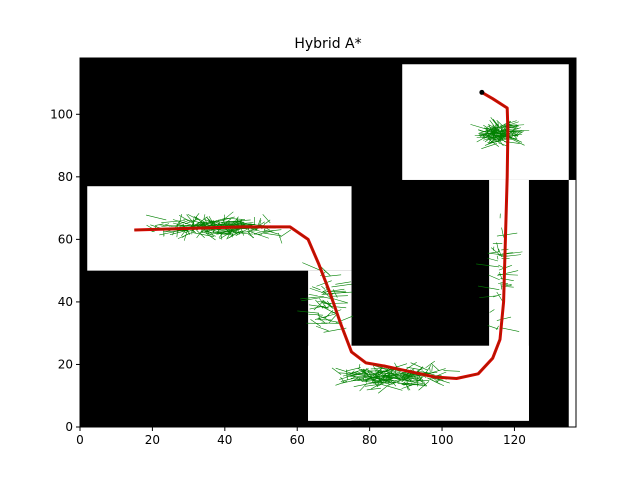 The height and width of the screenshot is (480, 640). I want to click on x-tick-label: 80, so click(369, 440).